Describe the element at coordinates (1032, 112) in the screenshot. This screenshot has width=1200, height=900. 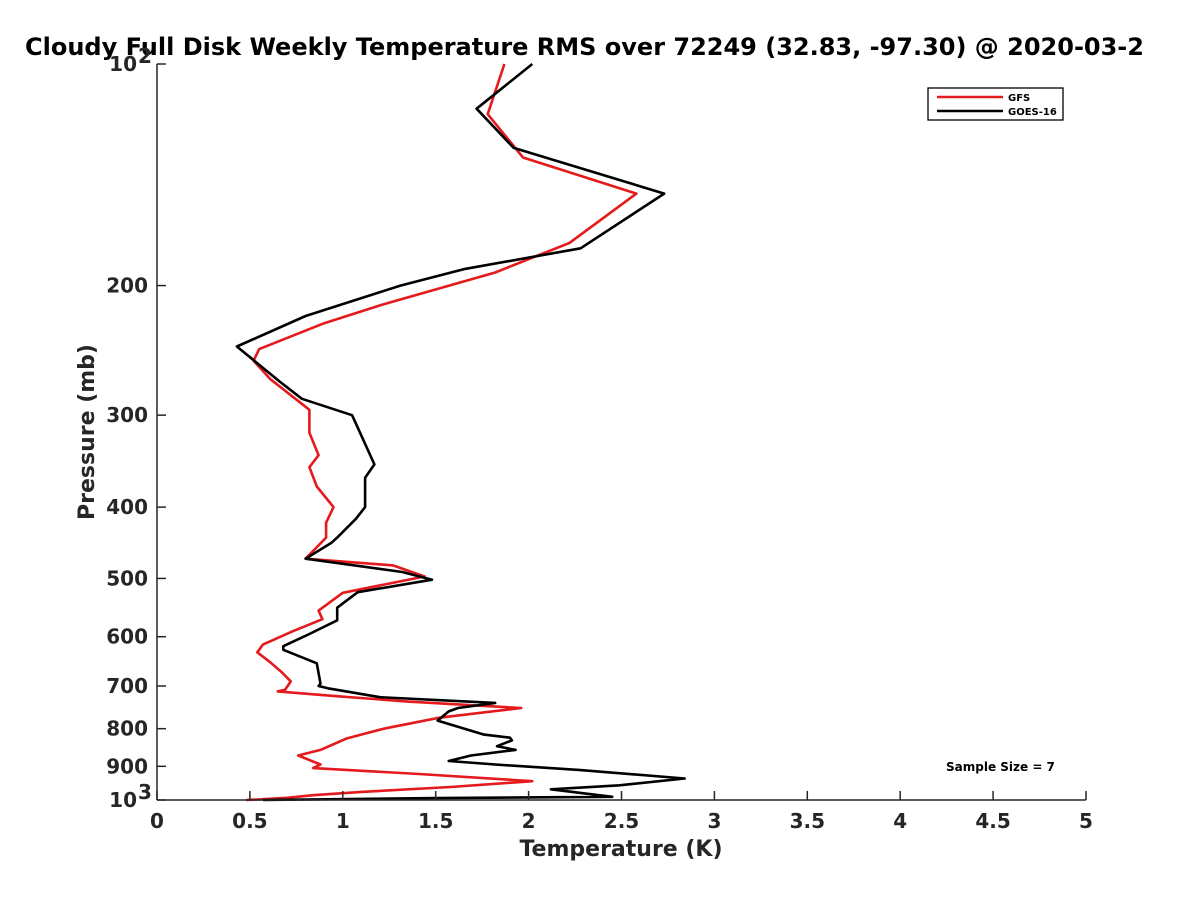
I see `legend-label-goes16: GOES-16` at that location.